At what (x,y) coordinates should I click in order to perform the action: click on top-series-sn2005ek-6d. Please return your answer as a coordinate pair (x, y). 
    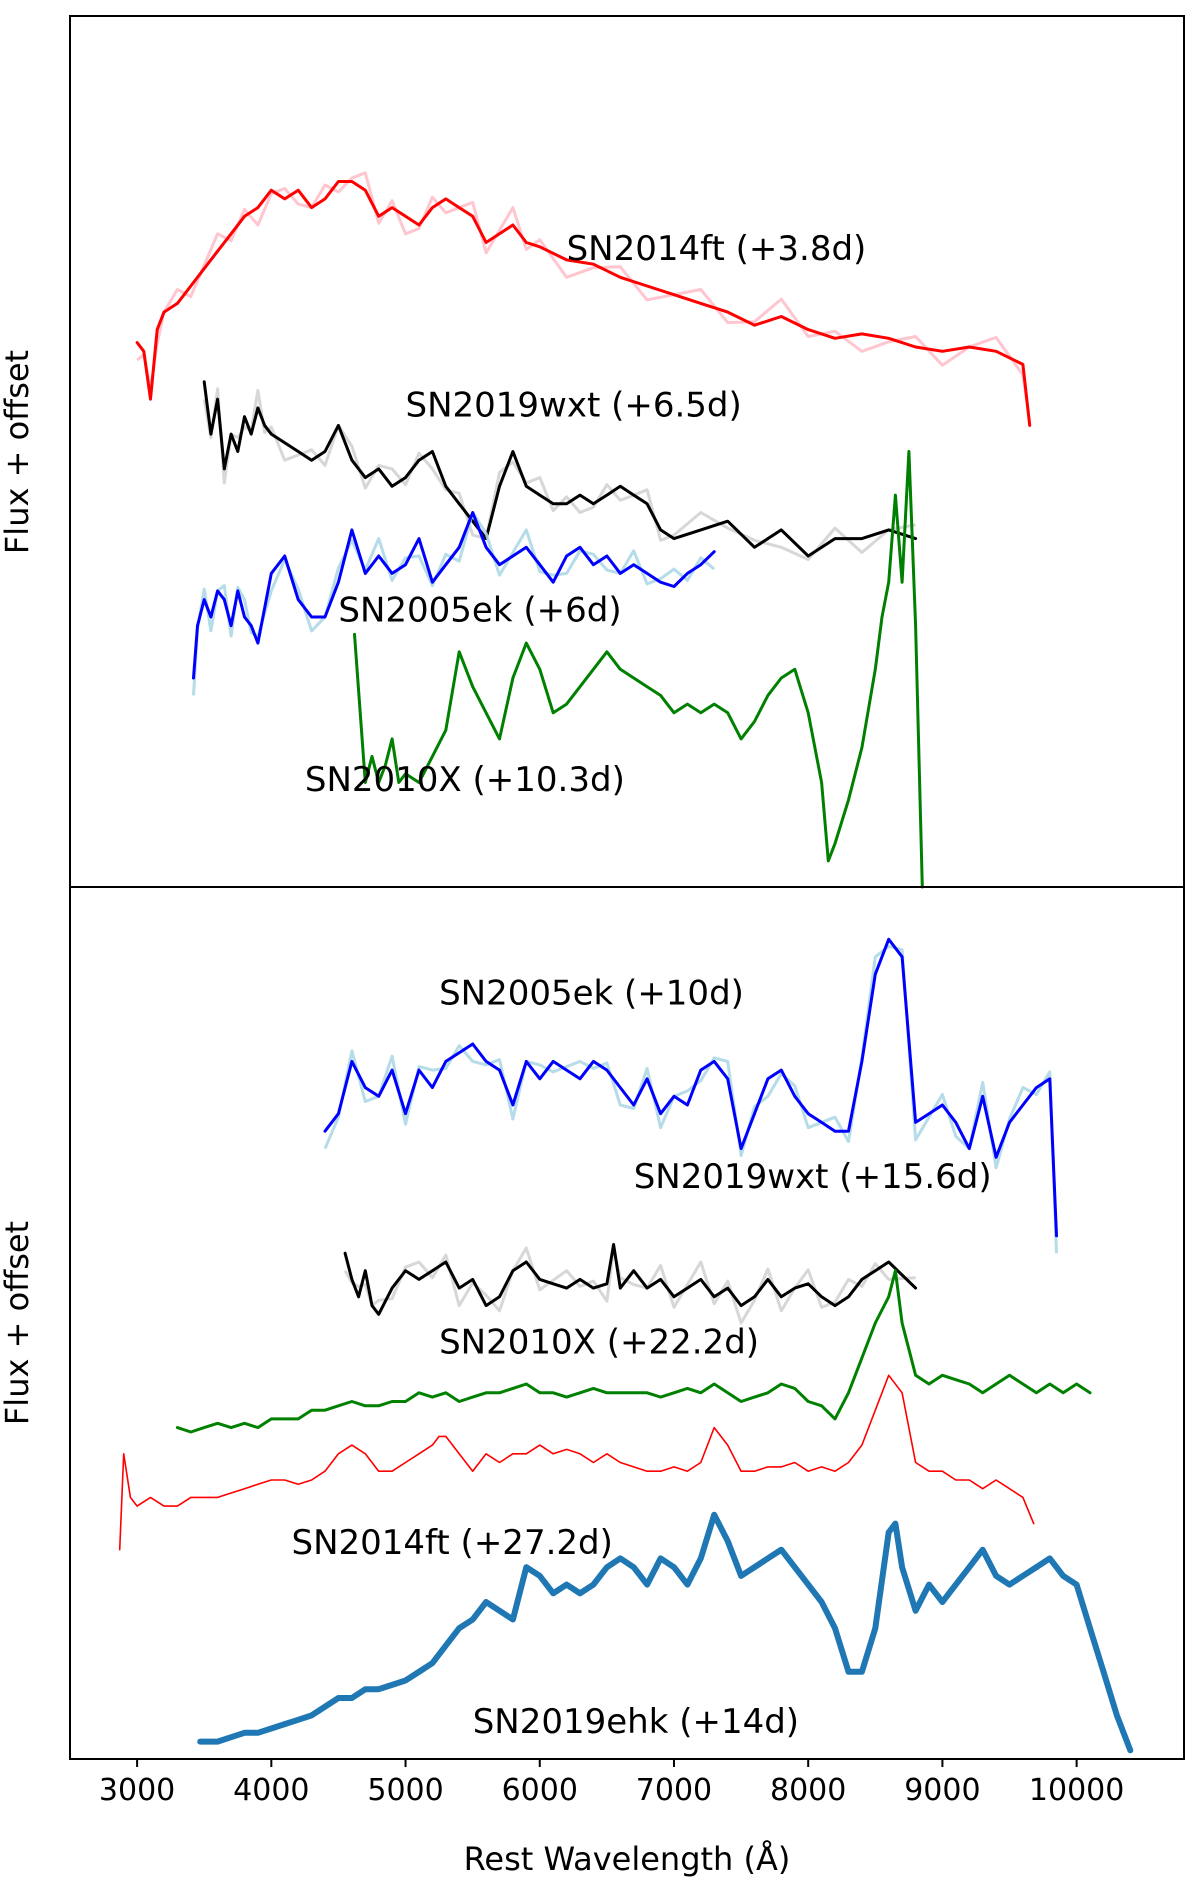
    Looking at the image, I should click on (454, 595).